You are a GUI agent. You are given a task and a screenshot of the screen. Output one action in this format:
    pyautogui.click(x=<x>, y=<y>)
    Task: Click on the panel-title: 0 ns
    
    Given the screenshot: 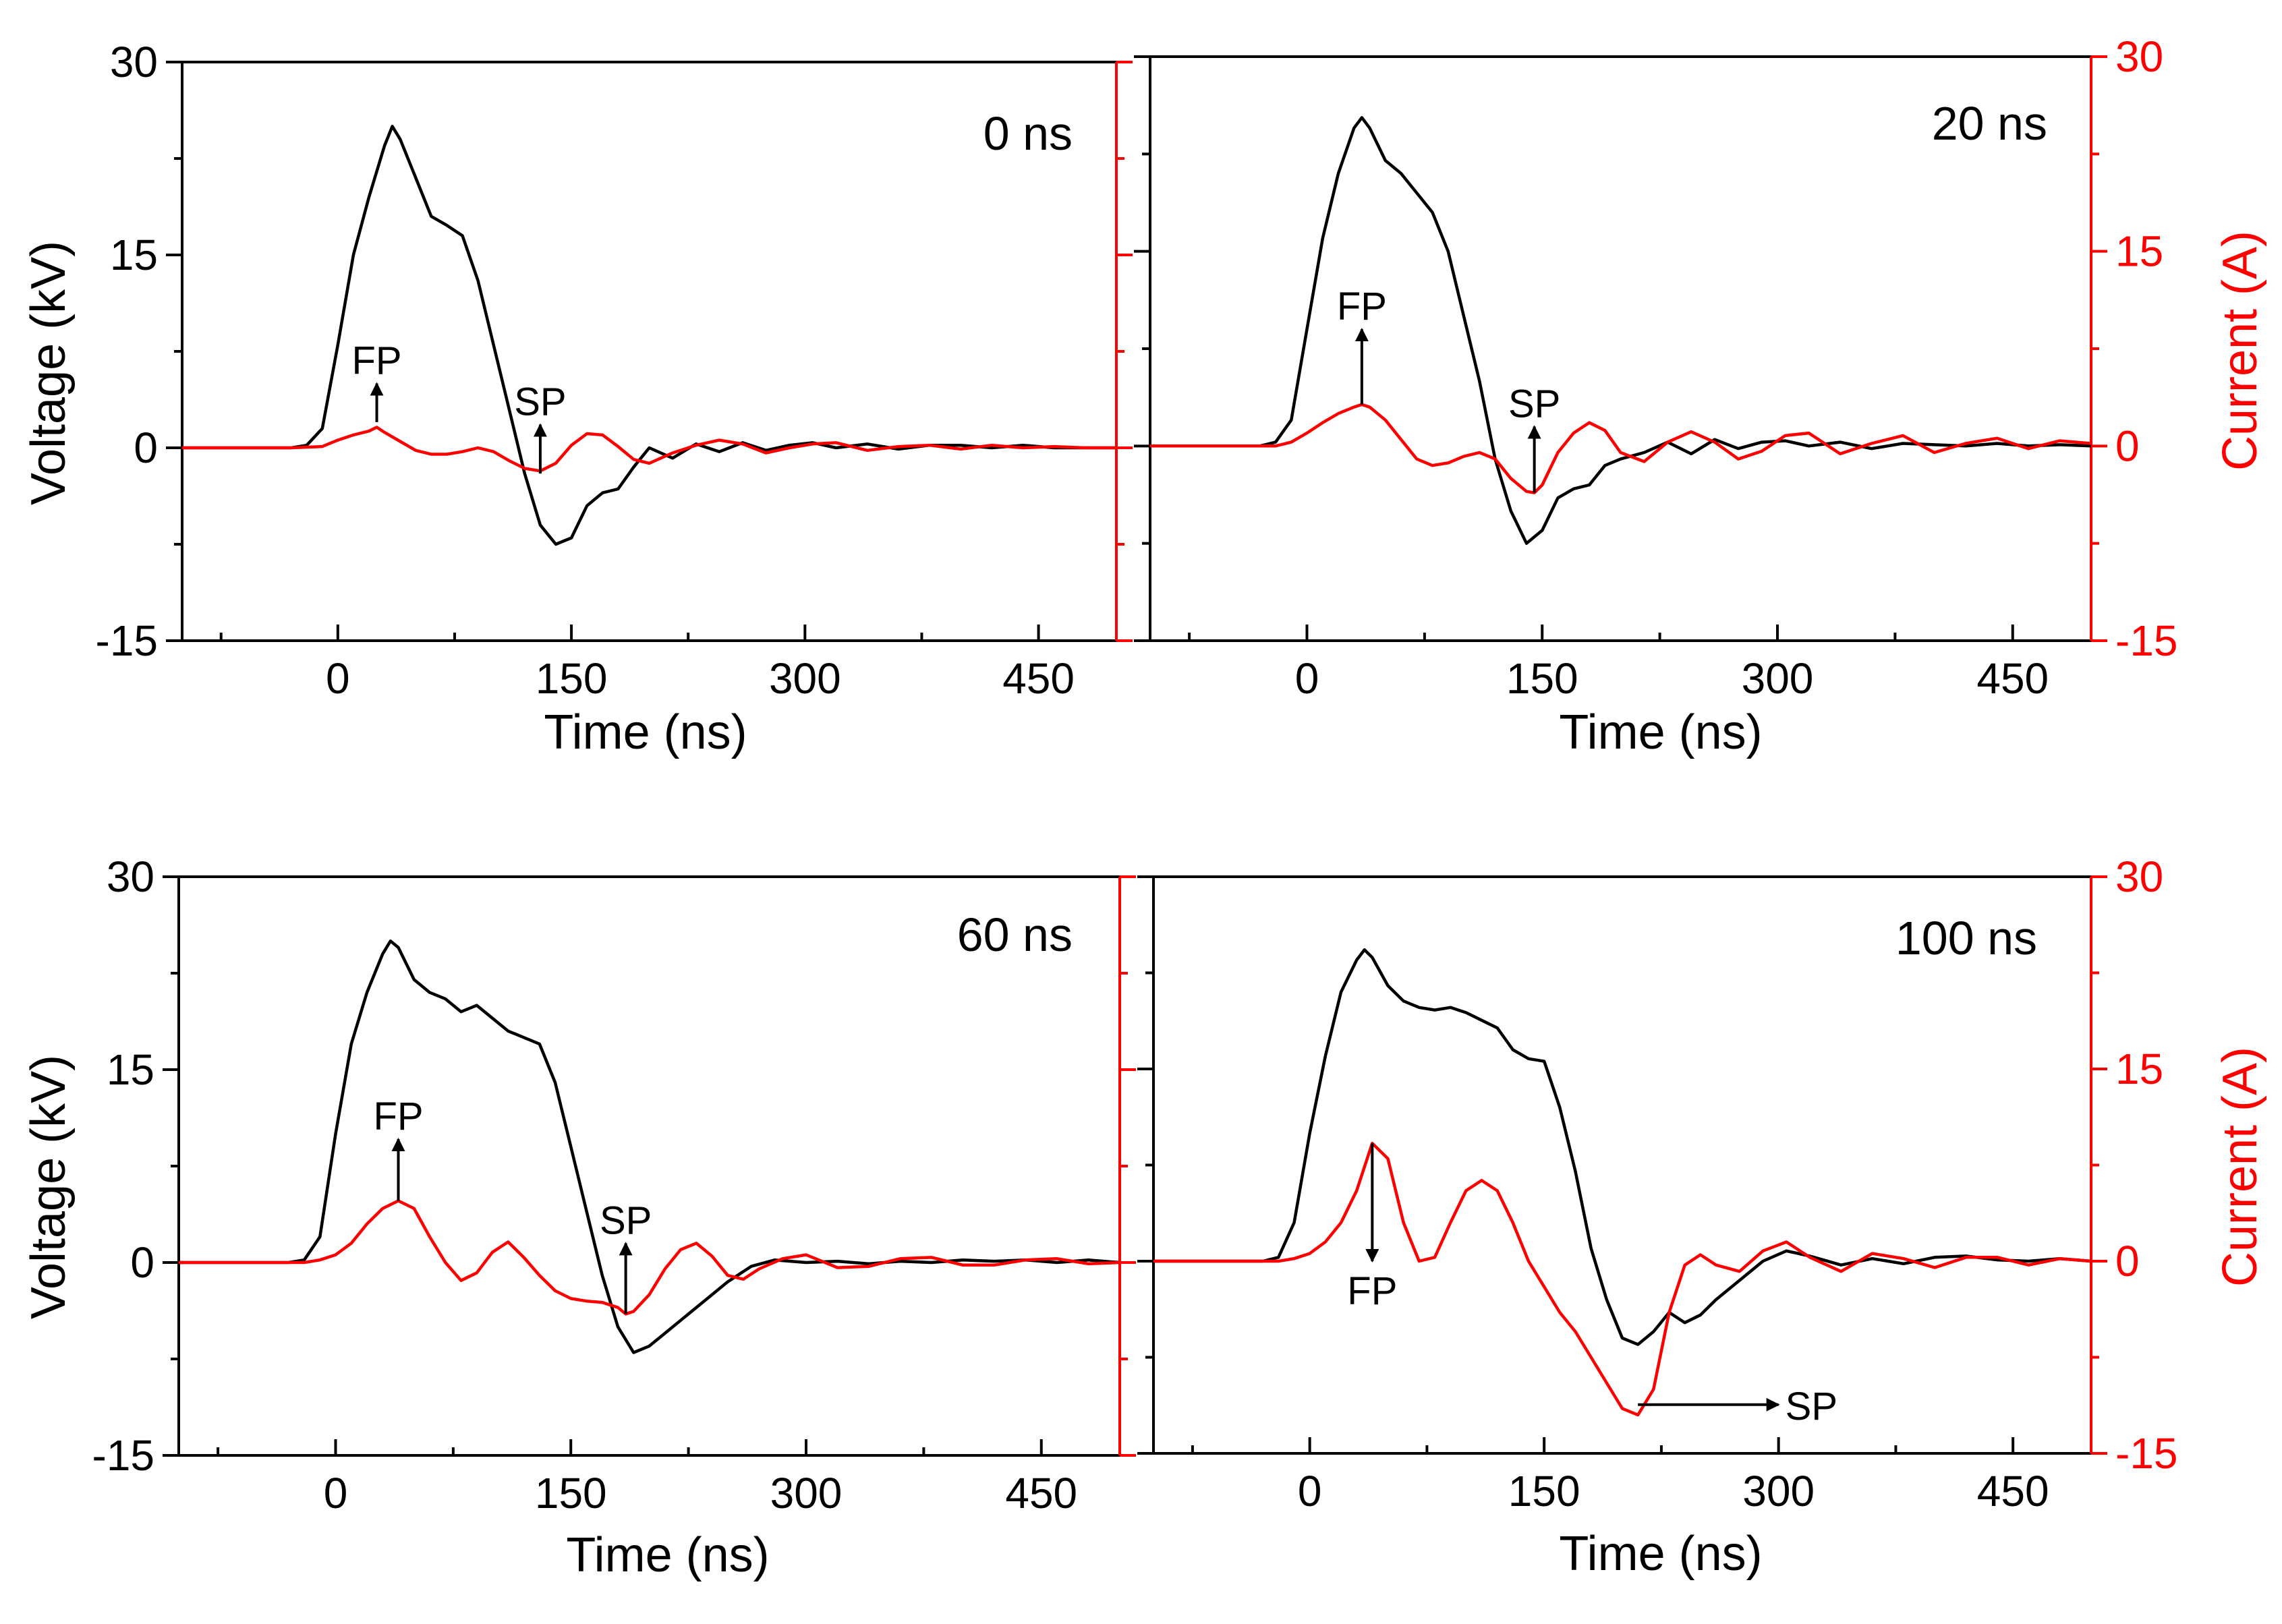 What is the action you would take?
    pyautogui.click(x=1028, y=133)
    